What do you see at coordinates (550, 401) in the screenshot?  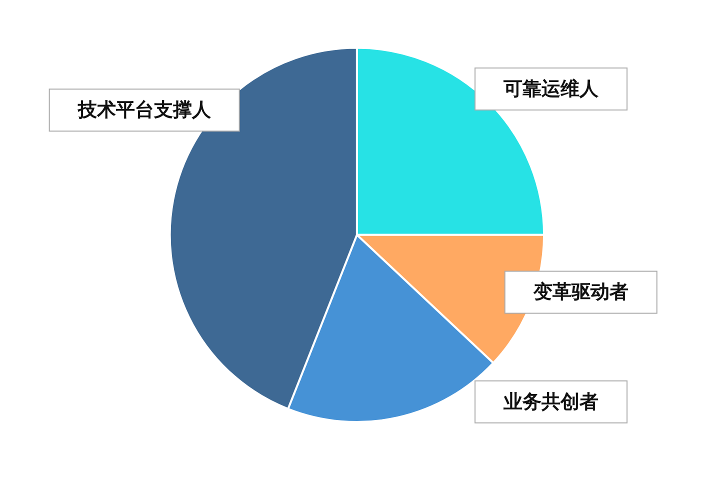 I see `slice-label: 业务共创者` at bounding box center [550, 401].